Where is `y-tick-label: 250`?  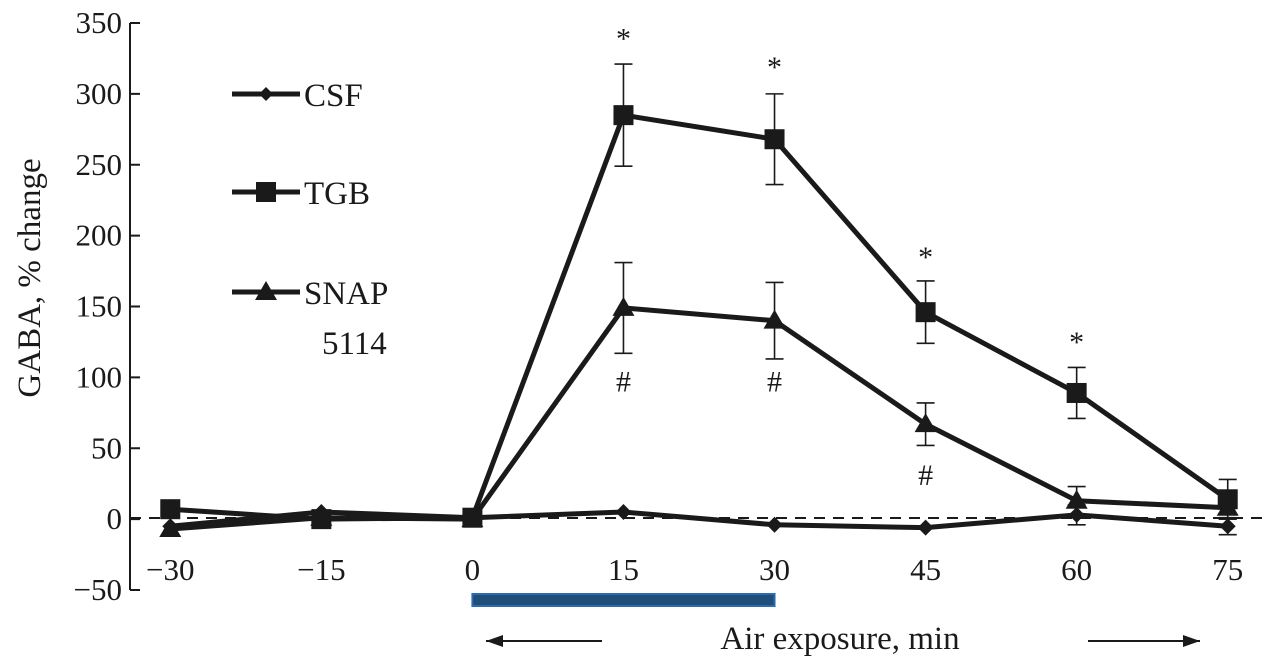 y-tick-label: 250 is located at coordinates (99, 164).